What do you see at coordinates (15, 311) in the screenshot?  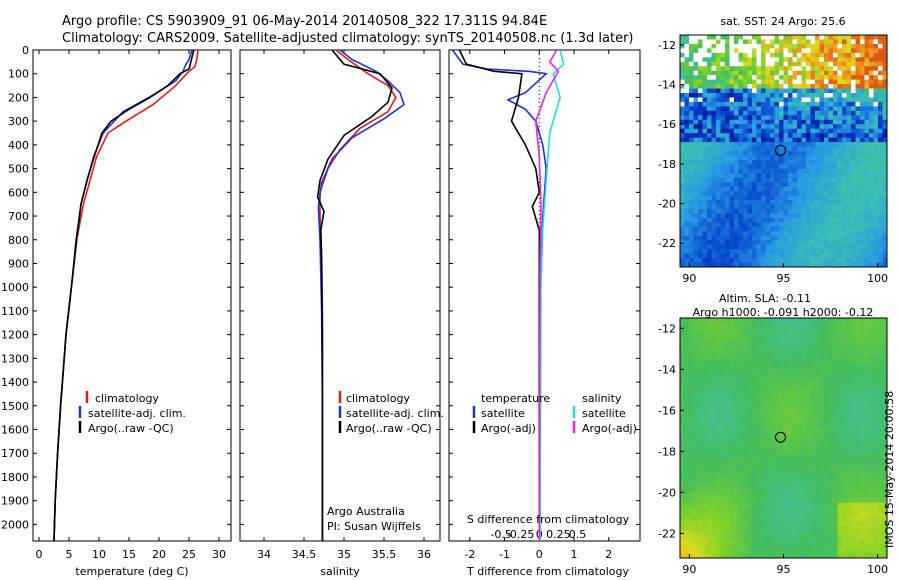 I see `y-tick-label: 1100` at bounding box center [15, 311].